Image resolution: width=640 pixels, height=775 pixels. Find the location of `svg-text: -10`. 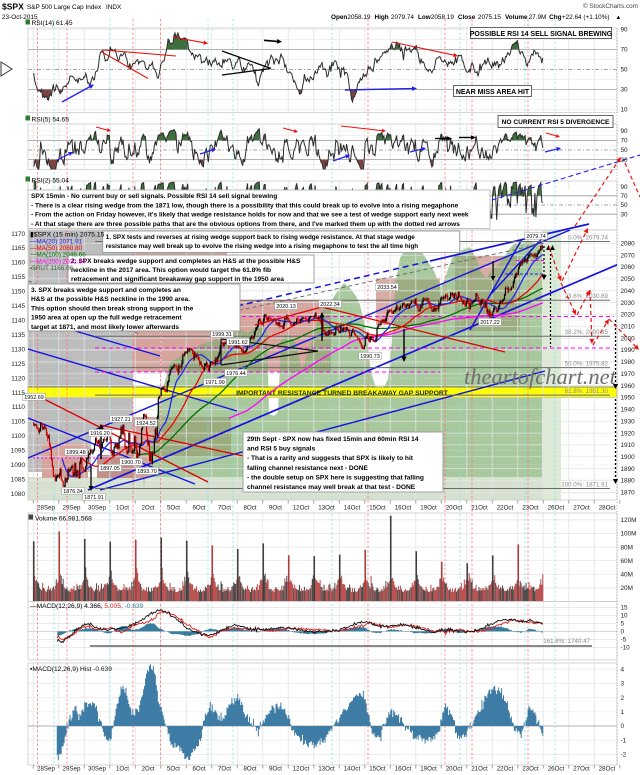

svg-text: -10 is located at coordinates (626, 648).